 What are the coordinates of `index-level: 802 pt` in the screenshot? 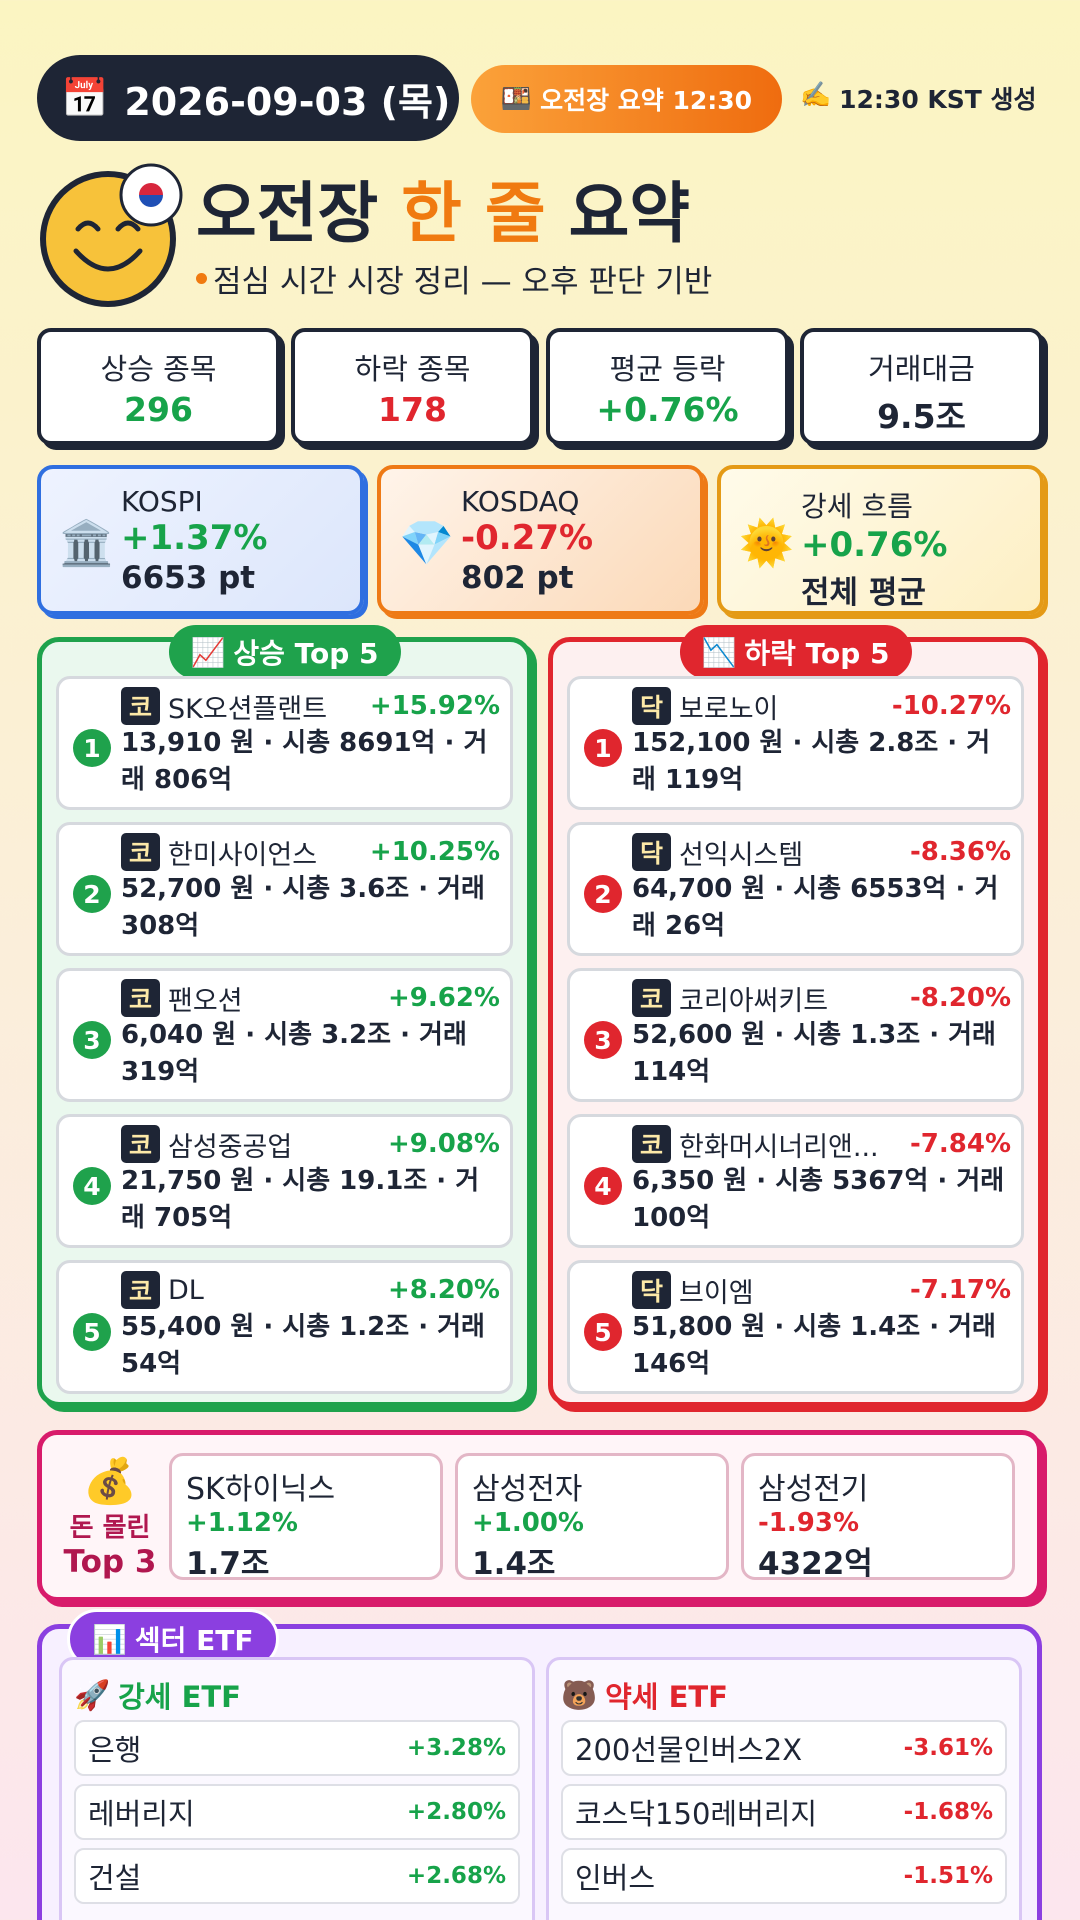 It's located at (517, 578).